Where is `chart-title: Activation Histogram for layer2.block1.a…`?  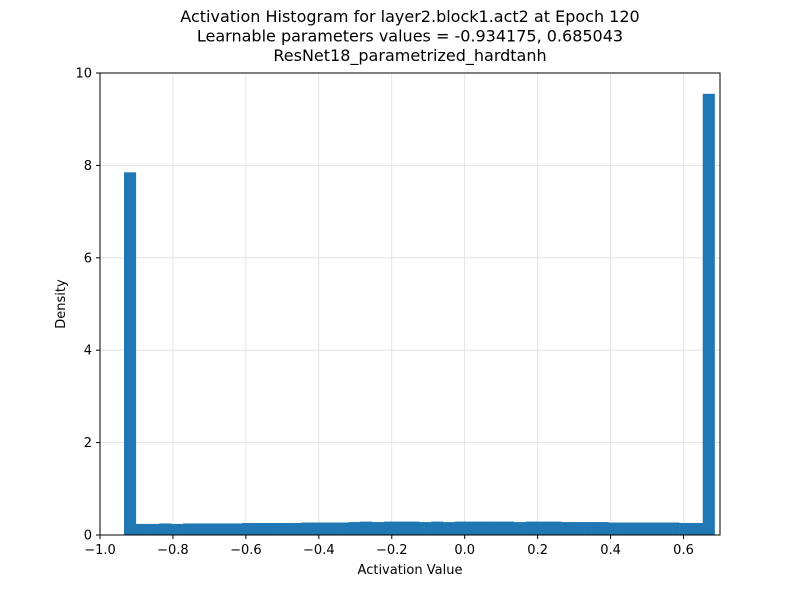 chart-title: Activation Histogram for layer2.block1.a… is located at coordinates (409, 36).